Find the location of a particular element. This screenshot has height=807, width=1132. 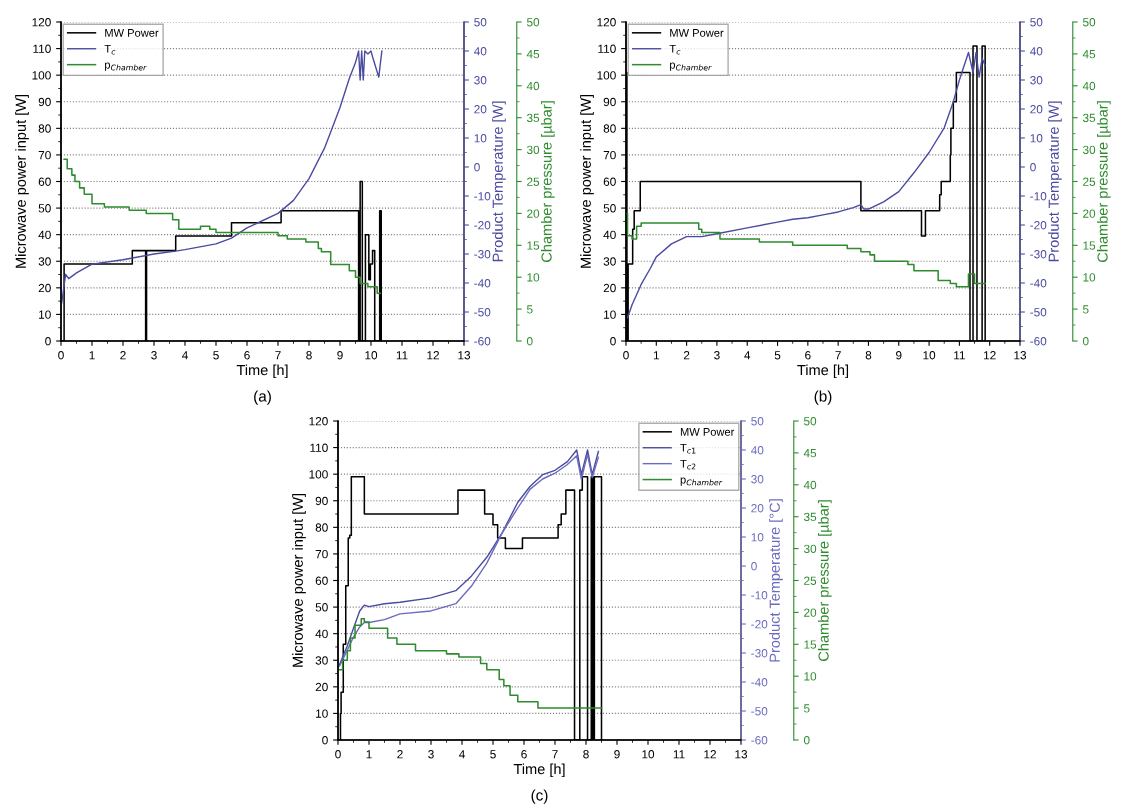

y-tick-label: 0 is located at coordinates (325, 740).